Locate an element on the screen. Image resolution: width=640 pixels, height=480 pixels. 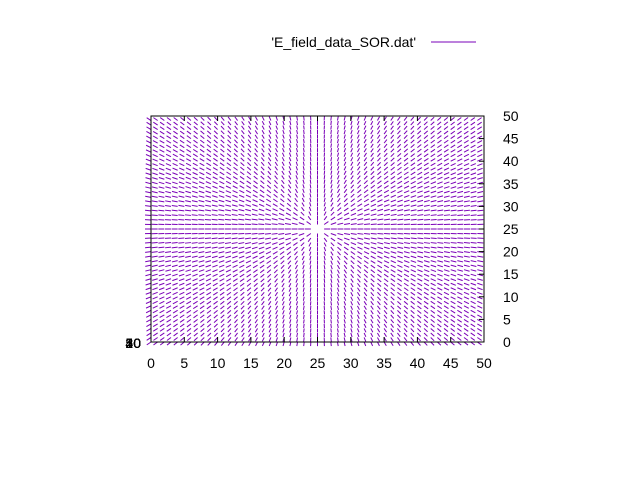
y-tick-label: 30 is located at coordinates (511, 206).